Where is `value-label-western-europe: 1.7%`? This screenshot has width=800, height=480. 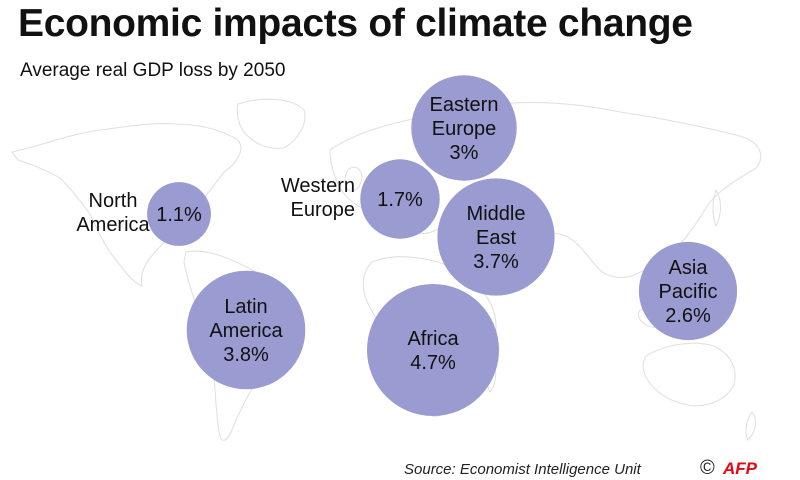 value-label-western-europe: 1.7% is located at coordinates (400, 200).